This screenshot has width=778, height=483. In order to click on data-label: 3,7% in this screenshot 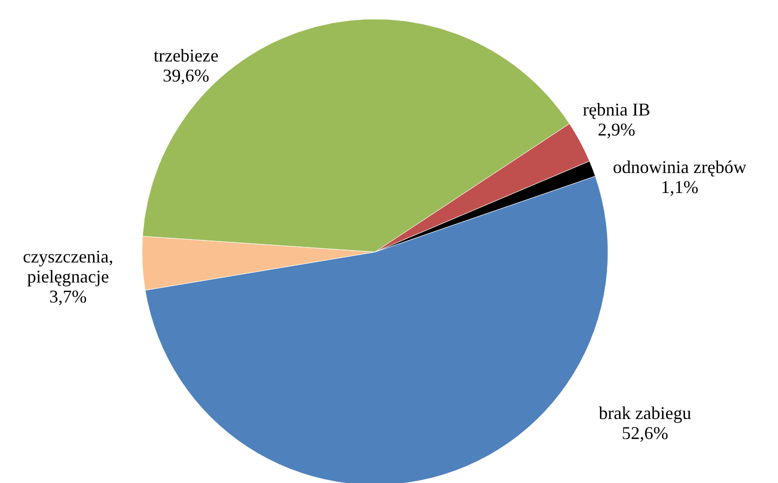, I will do `click(68, 296)`.